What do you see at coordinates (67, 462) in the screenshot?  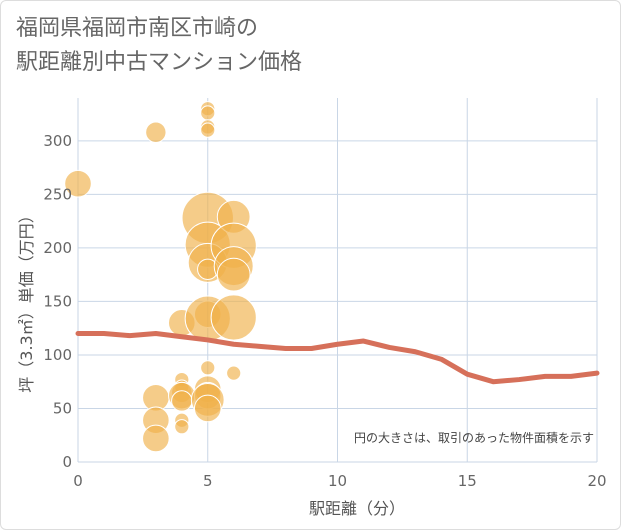 I see `y-tick-label: 0` at bounding box center [67, 462].